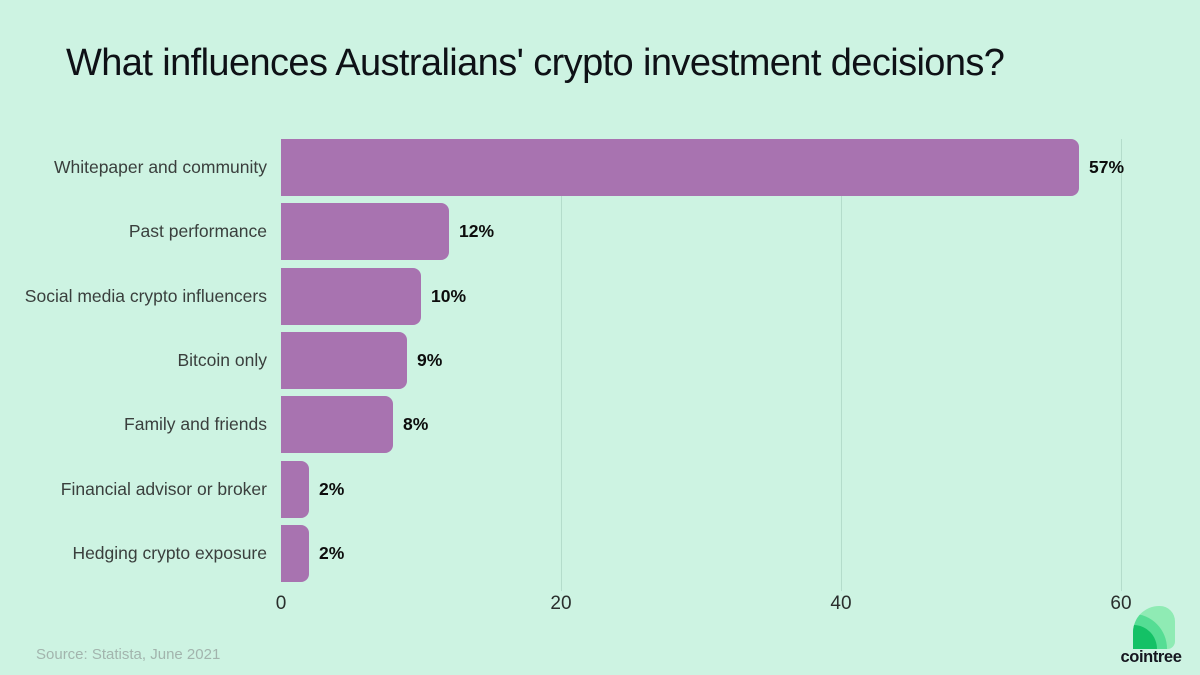 The height and width of the screenshot is (675, 1200). What do you see at coordinates (195, 424) in the screenshot?
I see `category-label: Family and friends` at bounding box center [195, 424].